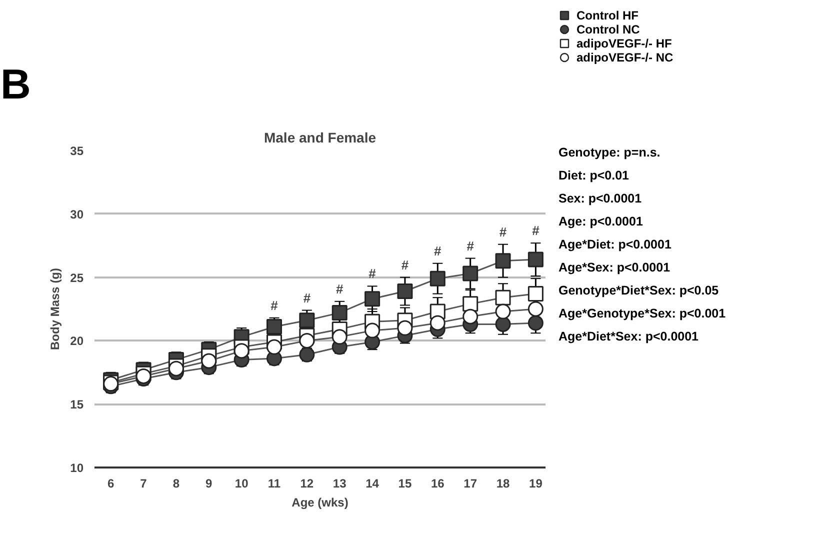  Describe the element at coordinates (600, 221) in the screenshot. I see `text: Age: p<0.0001` at that location.